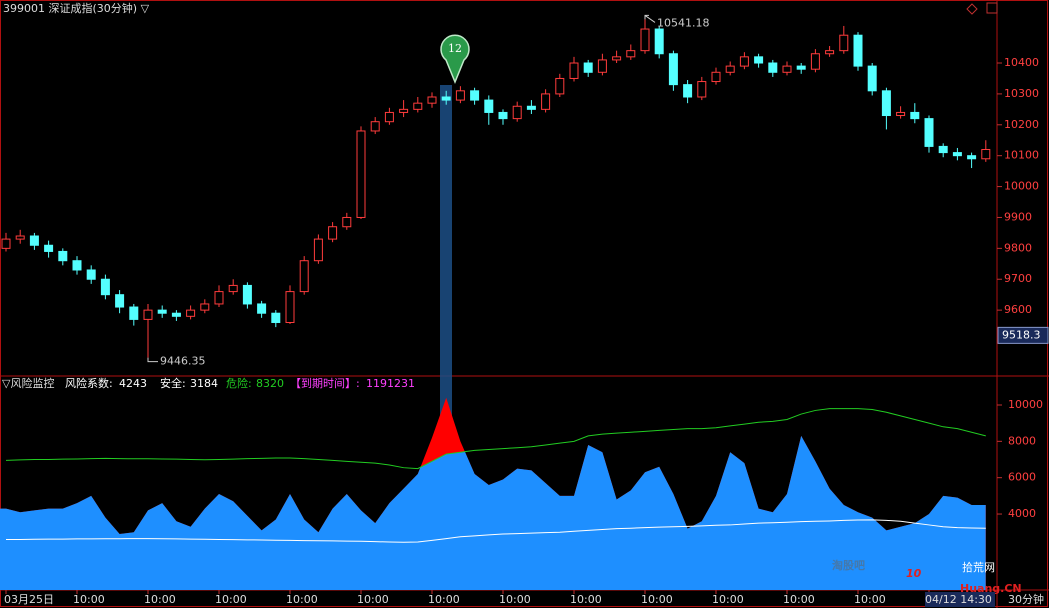  Describe the element at coordinates (978, 567) in the screenshot. I see `logo-site: 拾荒网` at that location.